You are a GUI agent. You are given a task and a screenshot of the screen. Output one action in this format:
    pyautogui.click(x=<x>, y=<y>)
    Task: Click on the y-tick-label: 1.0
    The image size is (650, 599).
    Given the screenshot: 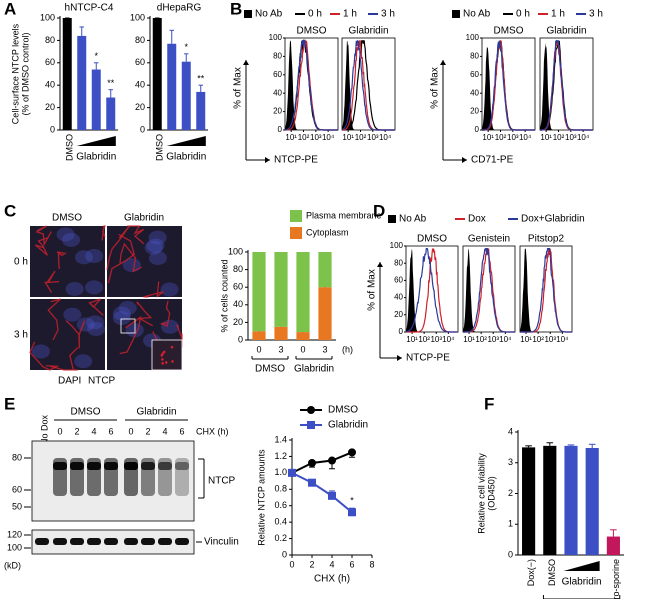 What is the action you would take?
    pyautogui.click(x=280, y=472)
    